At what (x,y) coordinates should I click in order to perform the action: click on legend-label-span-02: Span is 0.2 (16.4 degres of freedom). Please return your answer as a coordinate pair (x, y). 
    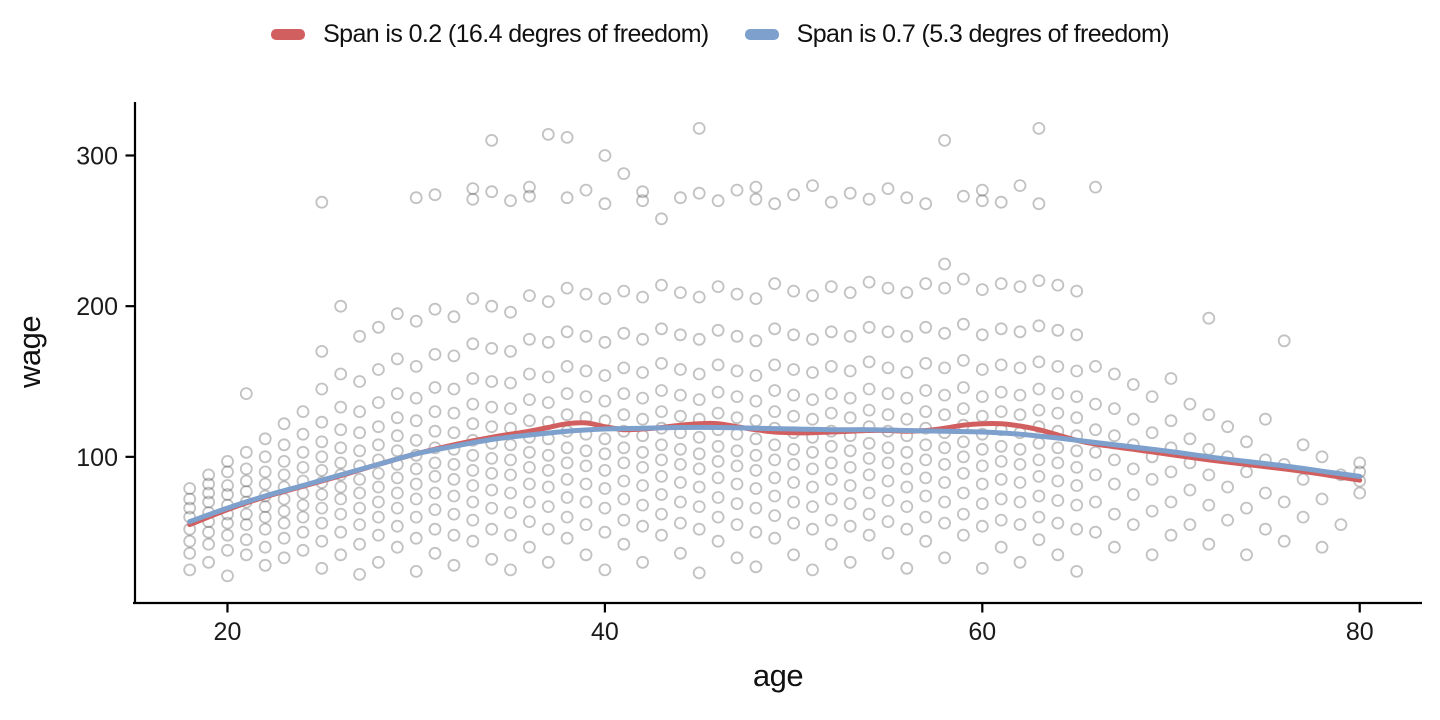
    Looking at the image, I should click on (516, 34).